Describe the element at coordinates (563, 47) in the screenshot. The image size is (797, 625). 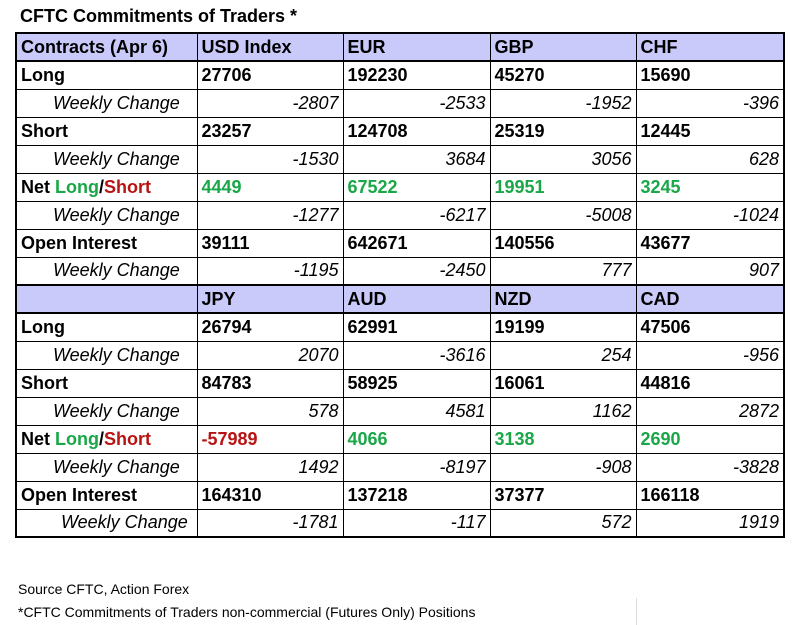
I see `header-cell: GBP` at that location.